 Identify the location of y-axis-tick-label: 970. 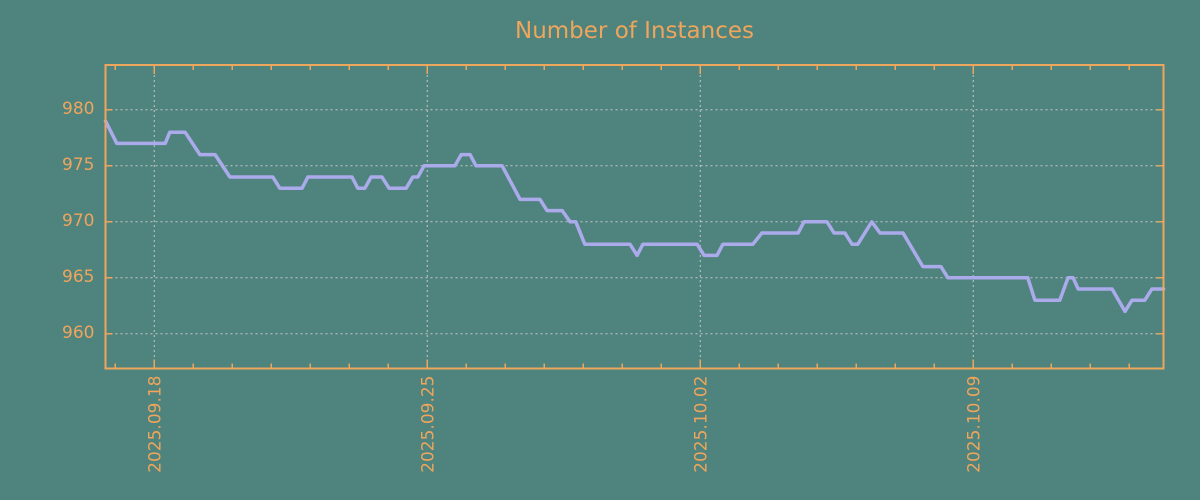
(78, 221).